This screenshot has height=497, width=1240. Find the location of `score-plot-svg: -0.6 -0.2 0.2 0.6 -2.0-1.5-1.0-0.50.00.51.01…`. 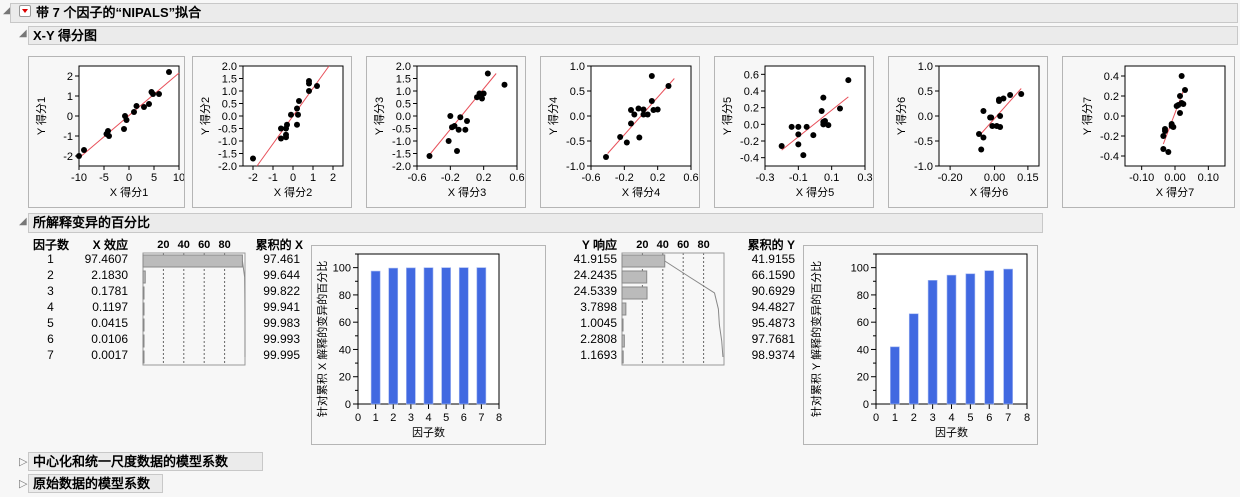

score-plot-svg: -0.6 -0.2 0.2 0.6 -2.0-1.5-1.0-0.50.00.51.01… is located at coordinates (449, 130).